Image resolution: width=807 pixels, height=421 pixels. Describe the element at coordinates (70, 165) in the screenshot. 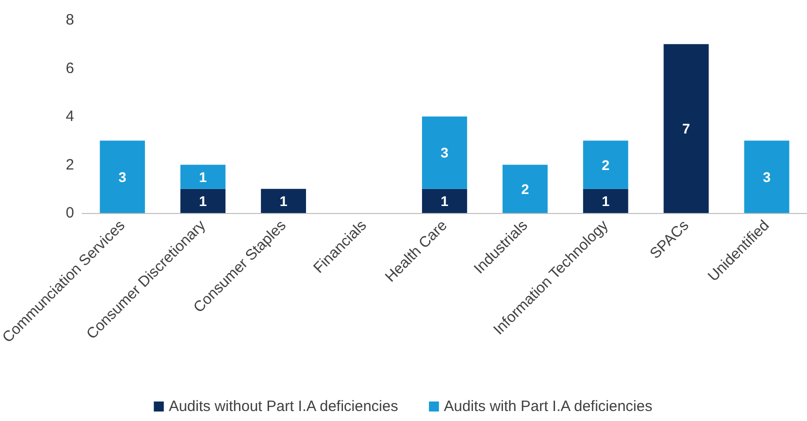

I see `y-tick-label: 2` at that location.